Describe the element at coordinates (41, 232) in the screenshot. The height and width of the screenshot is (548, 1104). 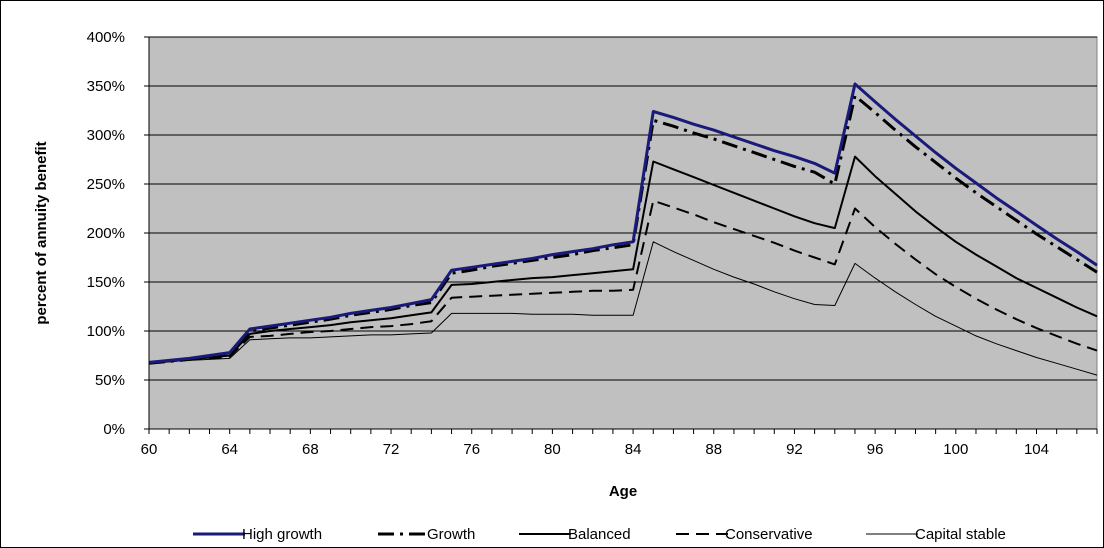
I see `y-axis-title: percent of annuity benefit` at that location.